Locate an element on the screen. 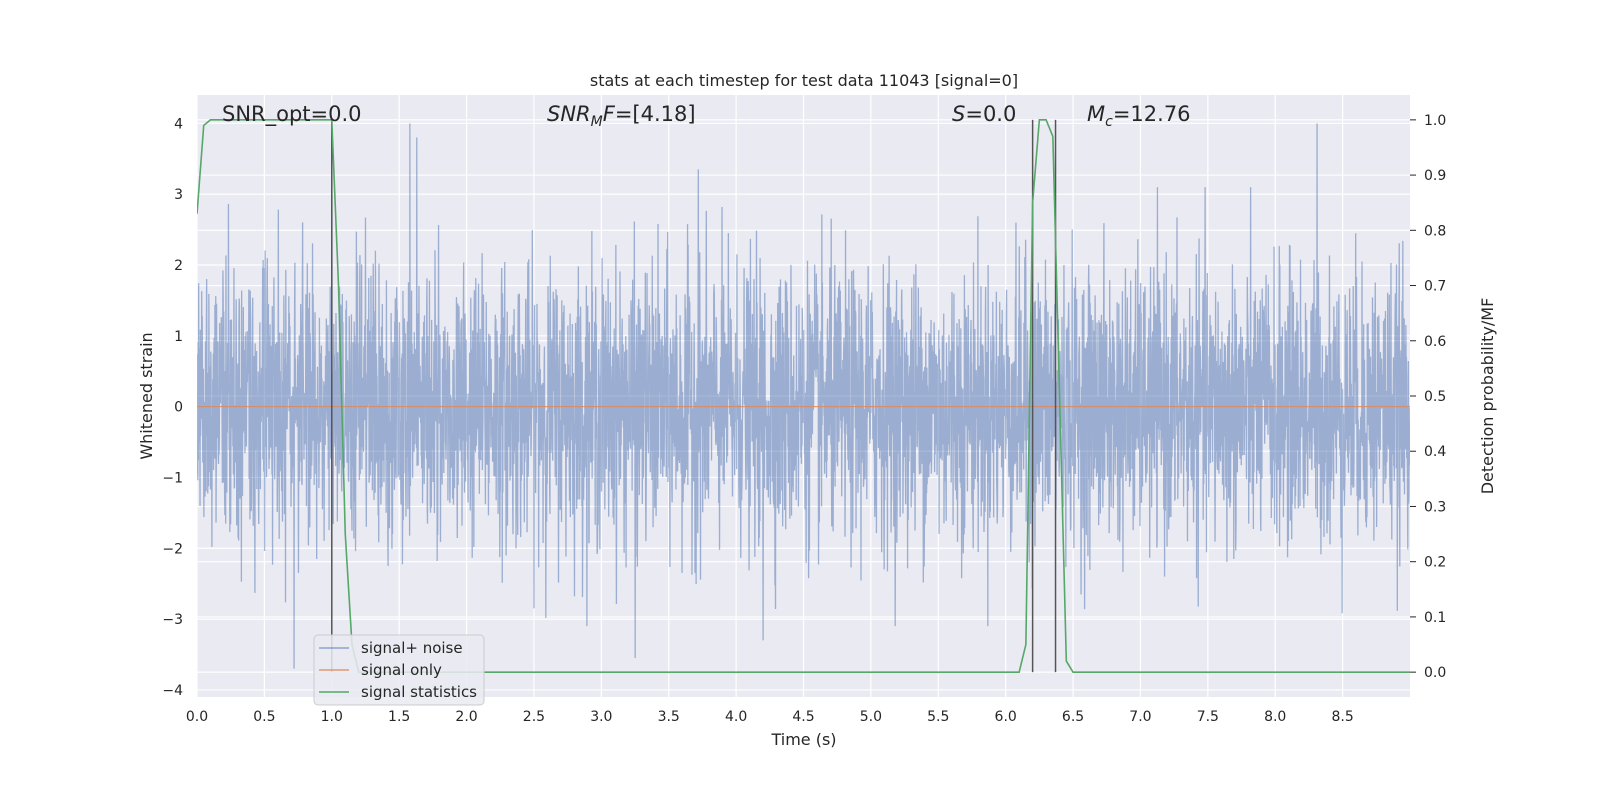 Image resolution: width=1600 pixels, height=800 pixels. y-axis-label: Whitened strain is located at coordinates (146, 395).